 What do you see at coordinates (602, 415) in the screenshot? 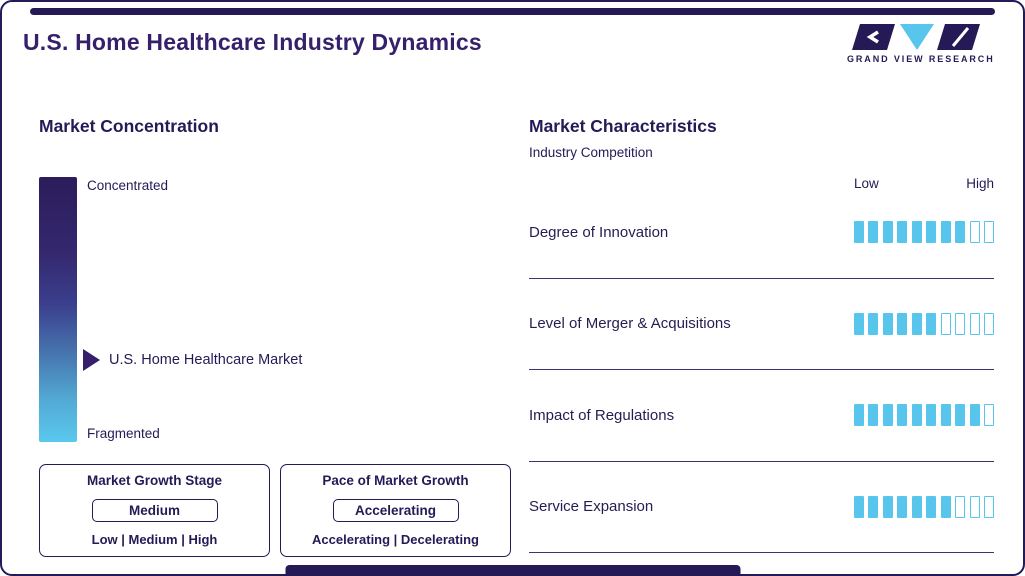
I see `row-label: Impact of Regulations` at bounding box center [602, 415].